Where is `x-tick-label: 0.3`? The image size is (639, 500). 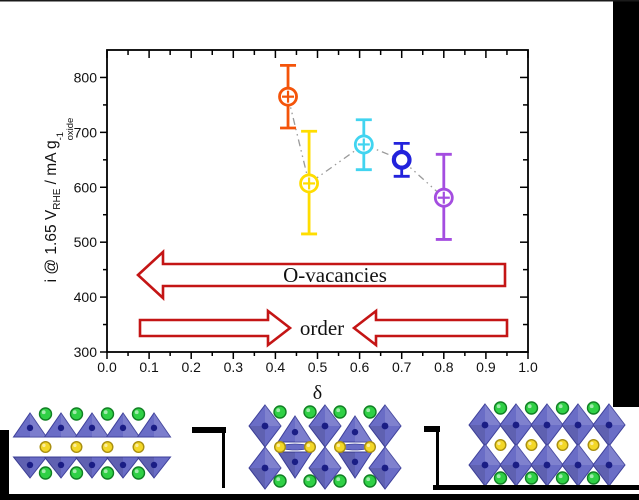
x-tick-label: 0.3 is located at coordinates (234, 367).